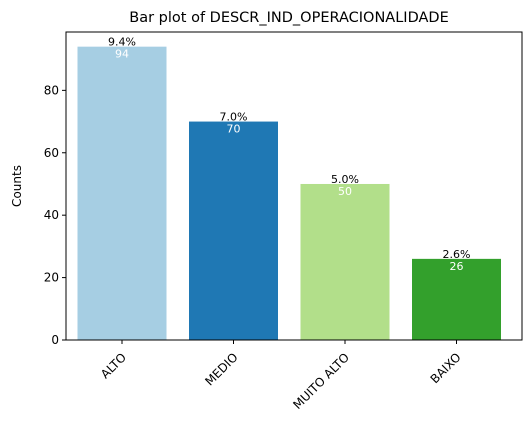 This screenshot has height=432, width=531. I want to click on x-axis: ALTO MEDIO MUITO ALTO BAIXO, so click(281, 376).